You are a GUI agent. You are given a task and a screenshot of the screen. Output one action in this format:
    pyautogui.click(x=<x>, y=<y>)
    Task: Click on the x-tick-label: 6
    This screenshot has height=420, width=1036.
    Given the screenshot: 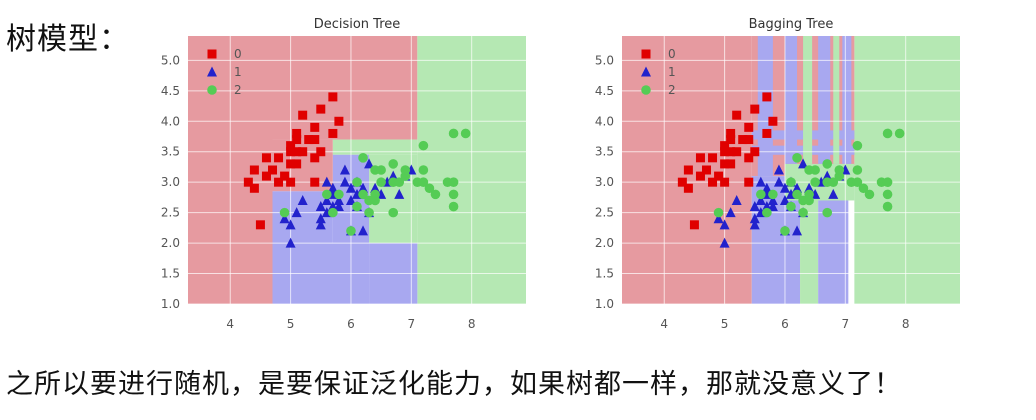 What is the action you would take?
    pyautogui.click(x=351, y=324)
    